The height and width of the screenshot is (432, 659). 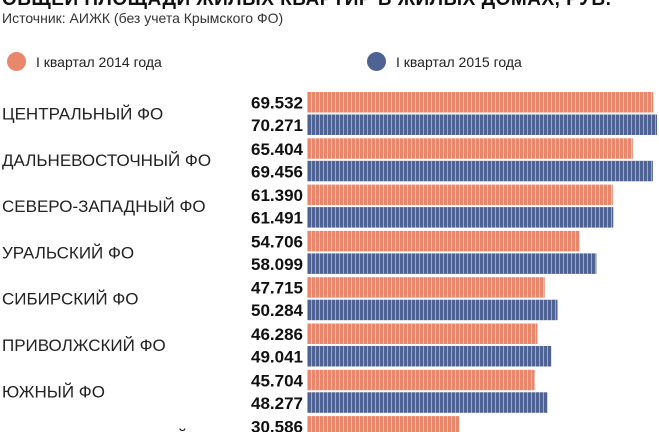 What do you see at coordinates (277, 125) in the screenshot?
I see `value-label-2015: 70.271` at bounding box center [277, 125].